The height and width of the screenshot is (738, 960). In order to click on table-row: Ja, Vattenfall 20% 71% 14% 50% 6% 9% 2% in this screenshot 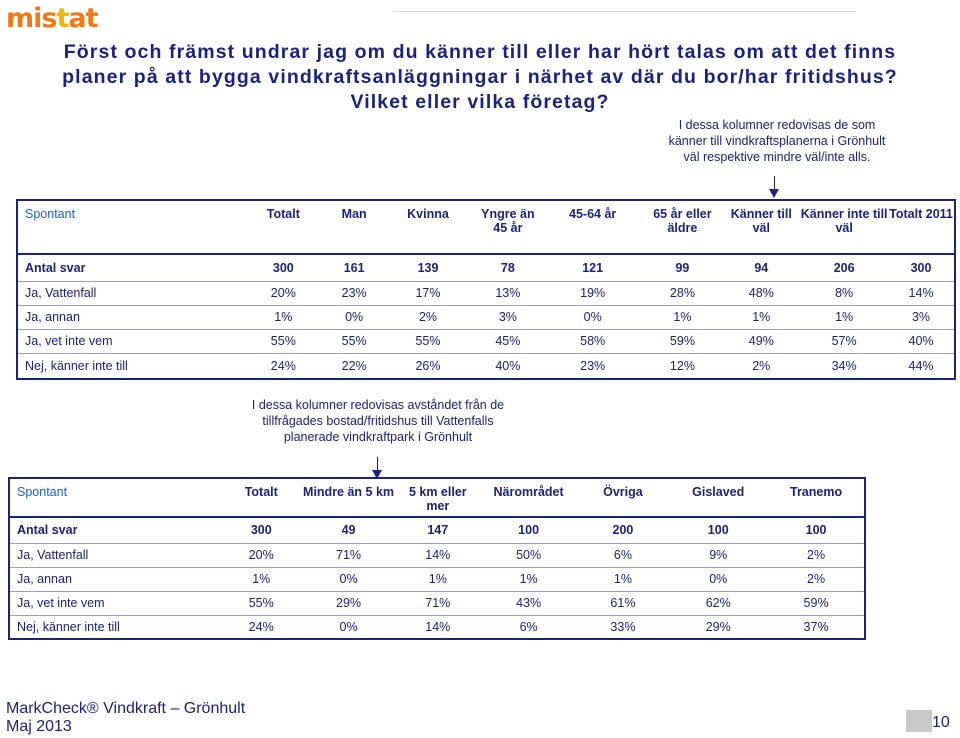, I will do `click(437, 554)`.